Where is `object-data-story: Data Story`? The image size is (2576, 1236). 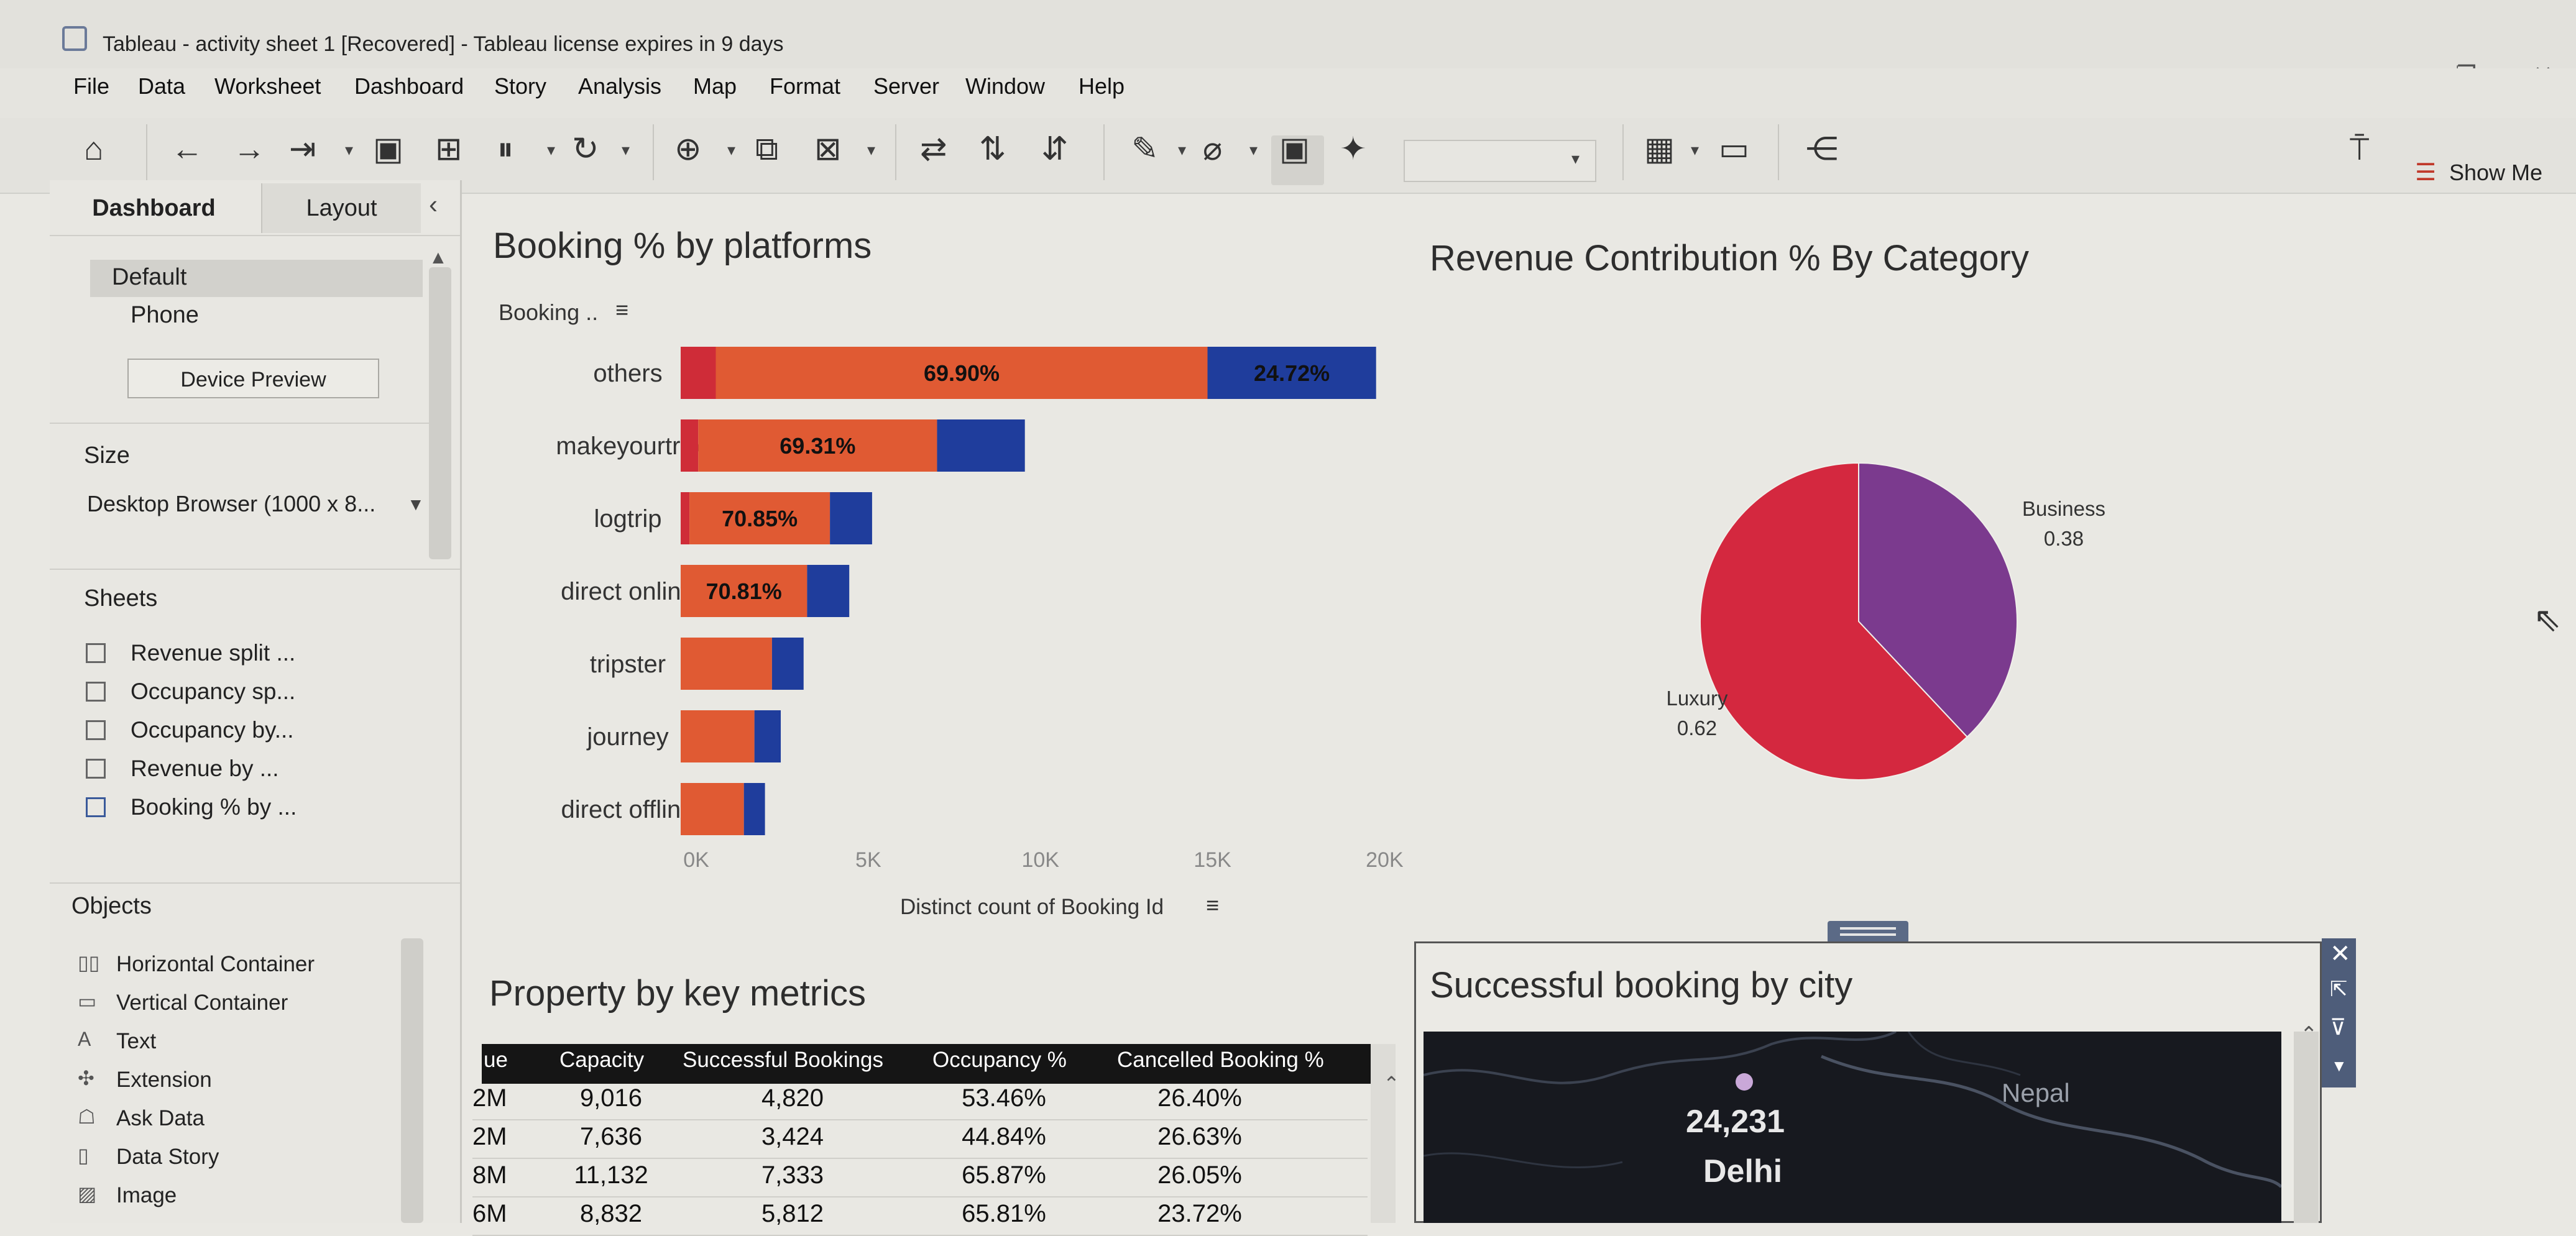 object-data-story: Data Story is located at coordinates (167, 1157).